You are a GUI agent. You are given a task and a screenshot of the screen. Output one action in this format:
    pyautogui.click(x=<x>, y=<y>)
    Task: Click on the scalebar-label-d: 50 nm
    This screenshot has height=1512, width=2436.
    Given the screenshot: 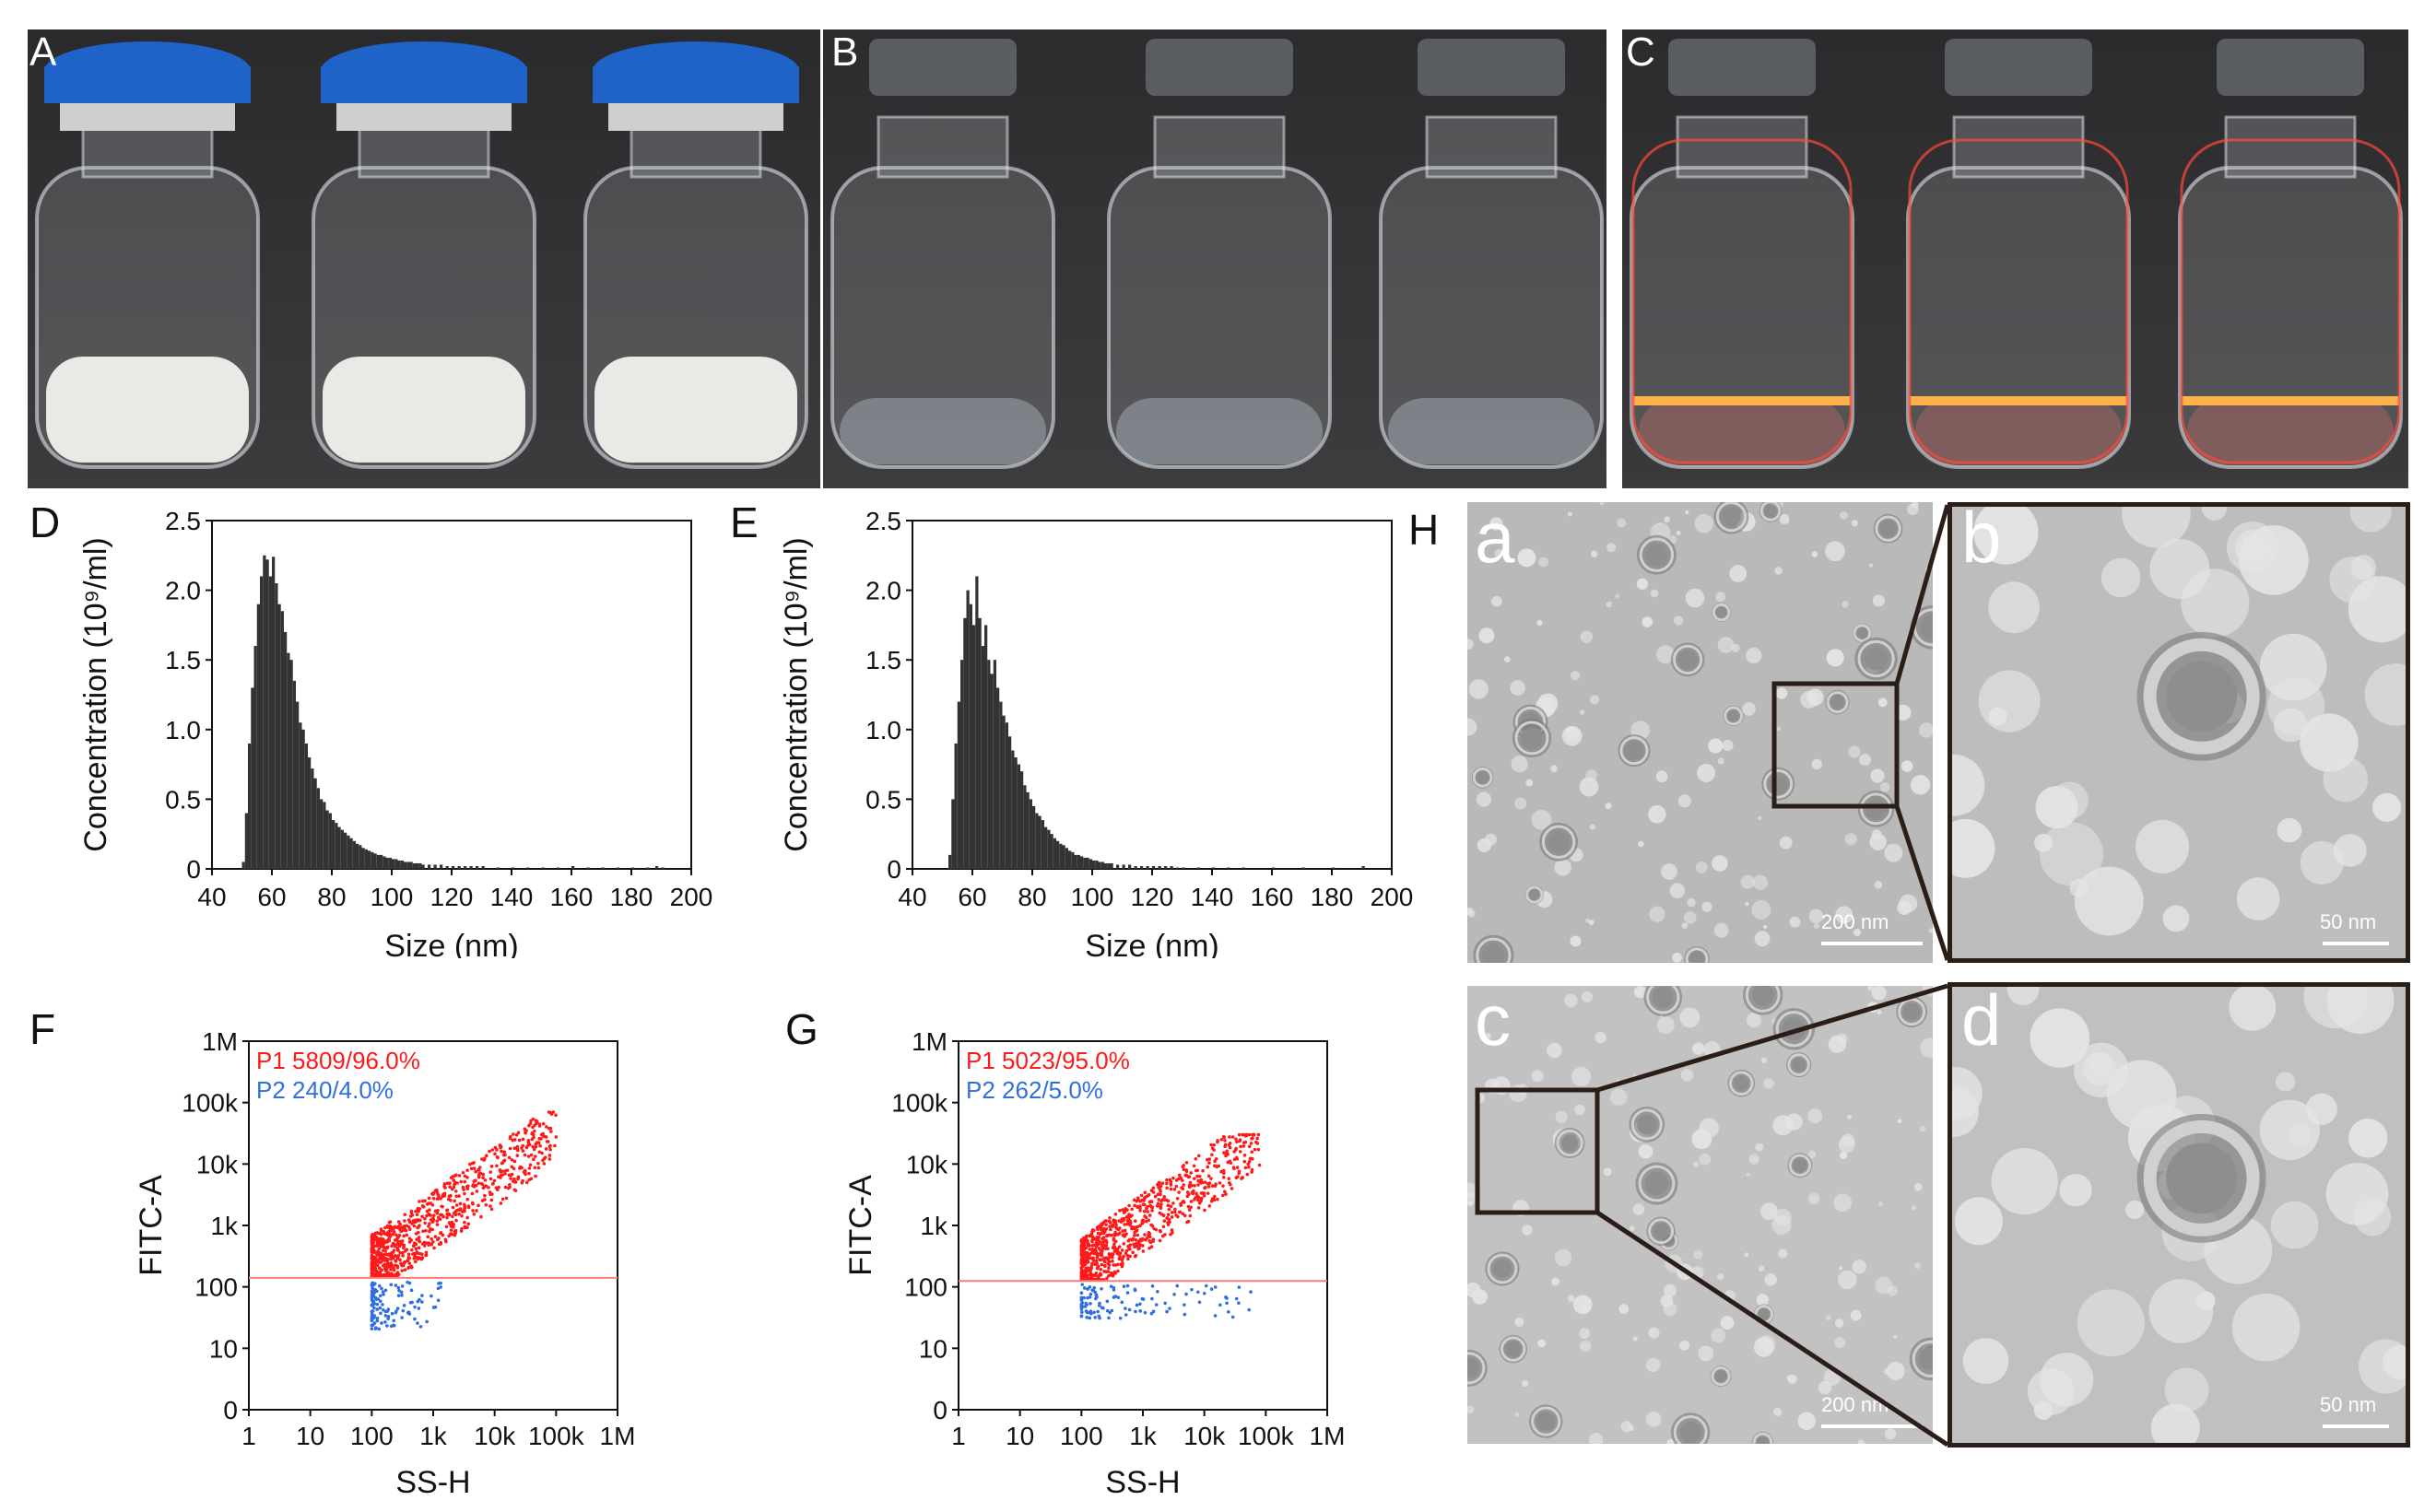 What is the action you would take?
    pyautogui.click(x=2348, y=1404)
    